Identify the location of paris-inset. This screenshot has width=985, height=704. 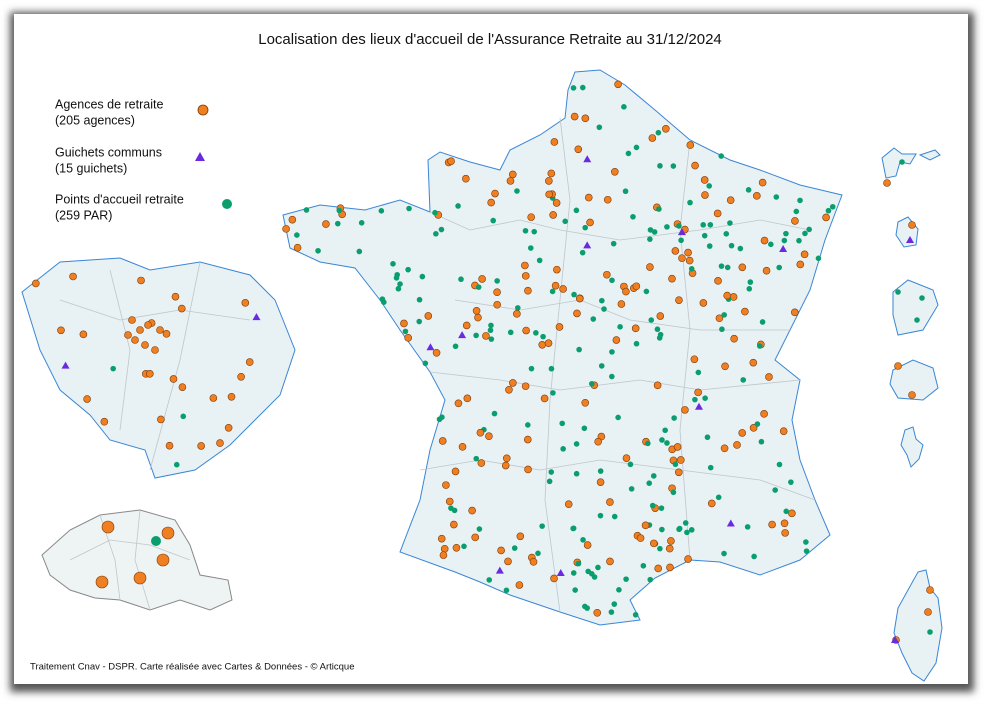
(137, 560).